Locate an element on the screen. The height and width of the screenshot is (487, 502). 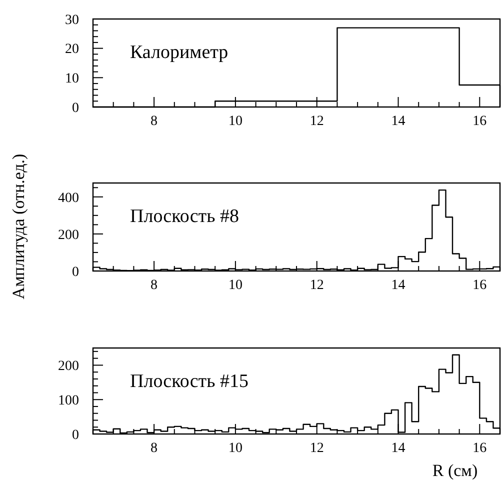
y-axis-title: Амплитуда (отн.ед.) is located at coordinates (18, 227).